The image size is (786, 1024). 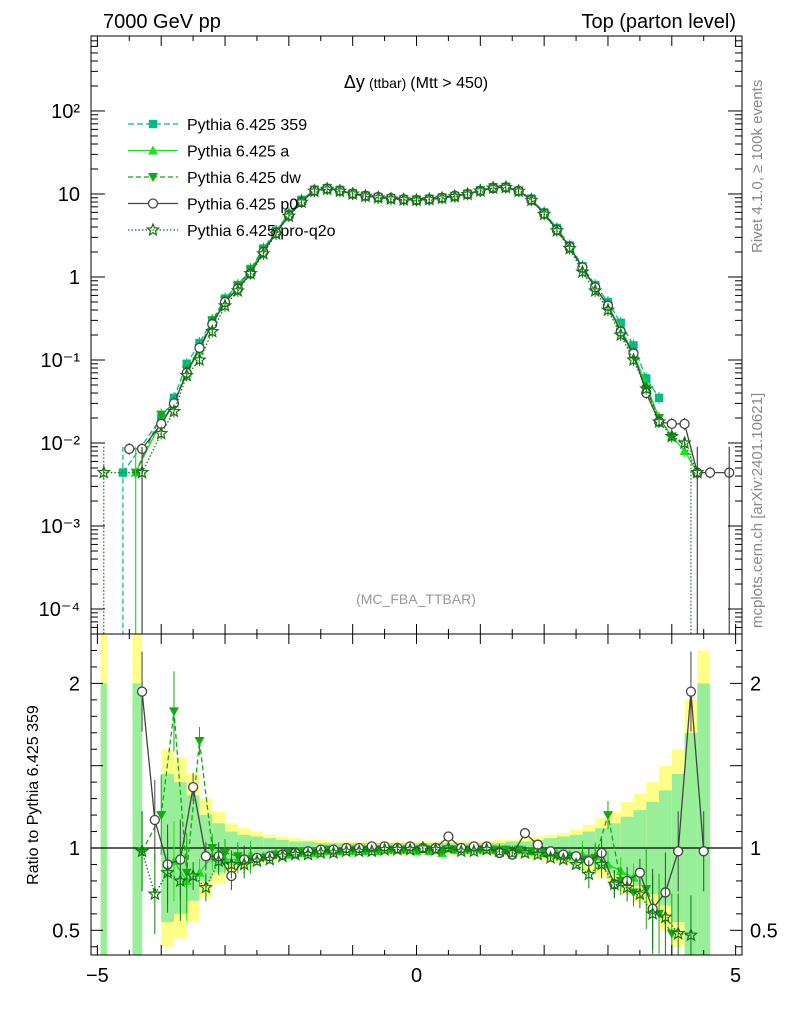 What do you see at coordinates (74, 849) in the screenshot?
I see `y-tick-label-ratio: 1` at bounding box center [74, 849].